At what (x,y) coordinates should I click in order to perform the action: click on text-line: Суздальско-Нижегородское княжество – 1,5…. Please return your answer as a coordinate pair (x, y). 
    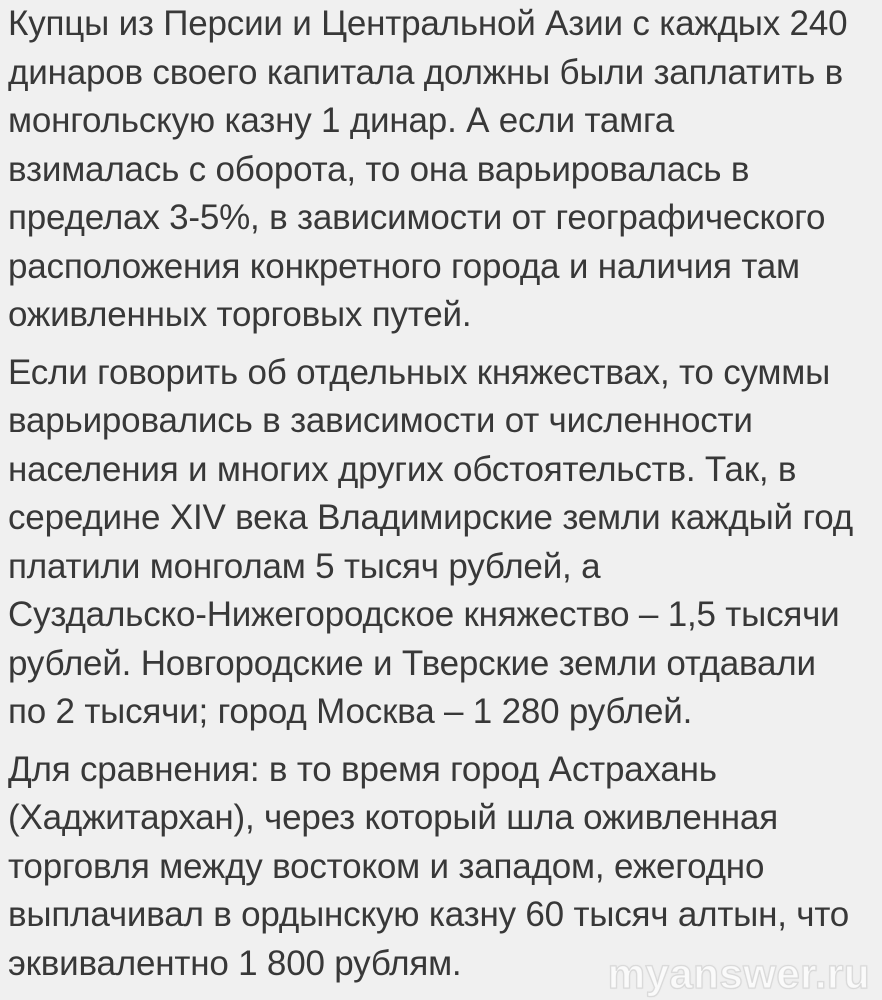
    Looking at the image, I should click on (424, 614).